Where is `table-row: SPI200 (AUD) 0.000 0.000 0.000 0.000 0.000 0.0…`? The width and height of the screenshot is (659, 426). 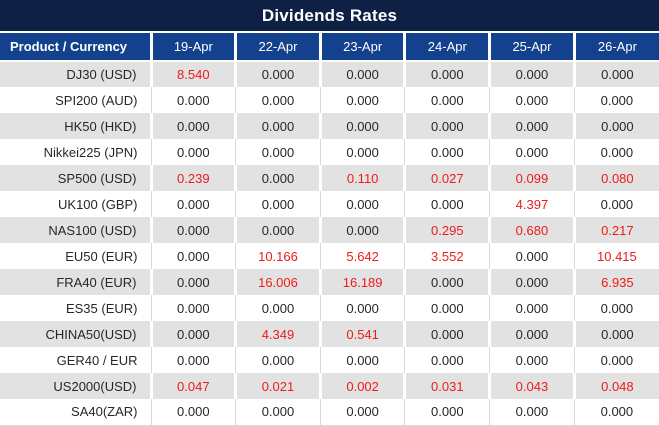 table-row: SPI200 (AUD) 0.000 0.000 0.000 0.000 0.000 0.0… is located at coordinates (329, 100).